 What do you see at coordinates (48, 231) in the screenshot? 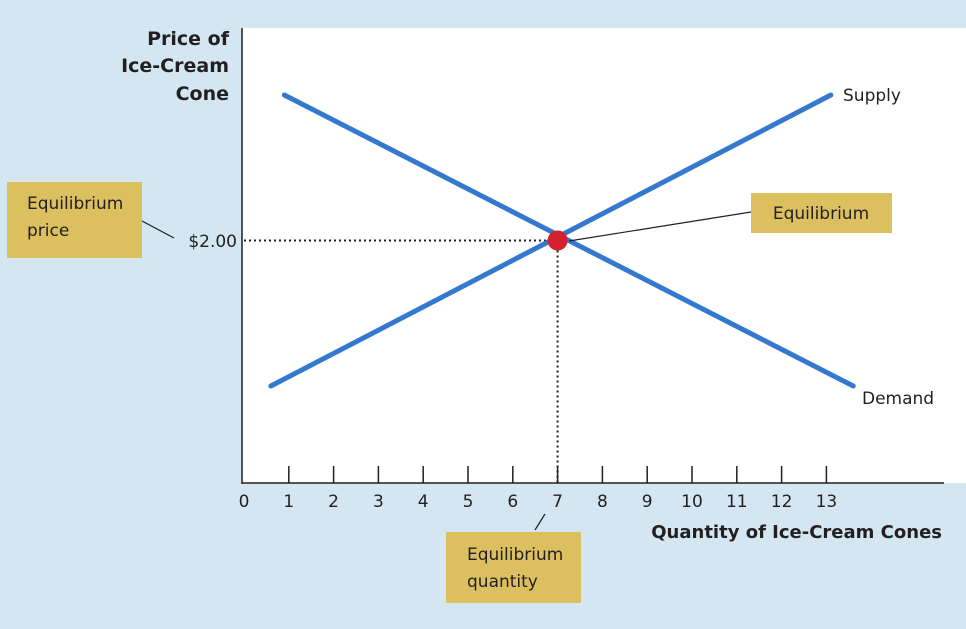
I see `equilibrium-price-callout-line-2: price` at bounding box center [48, 231].